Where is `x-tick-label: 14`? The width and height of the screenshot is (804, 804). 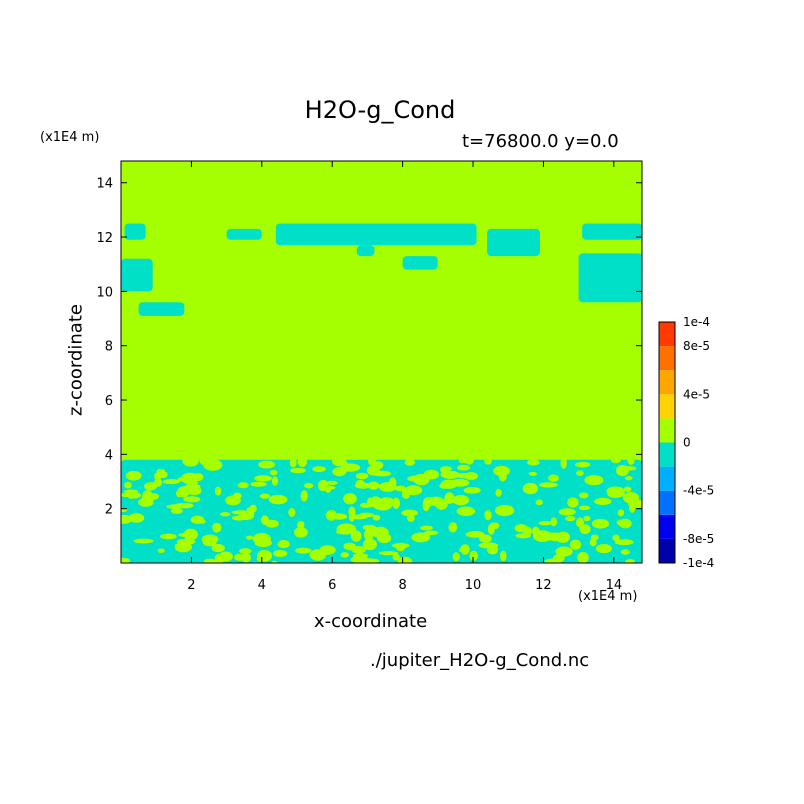
x-tick-label: 14 is located at coordinates (614, 585).